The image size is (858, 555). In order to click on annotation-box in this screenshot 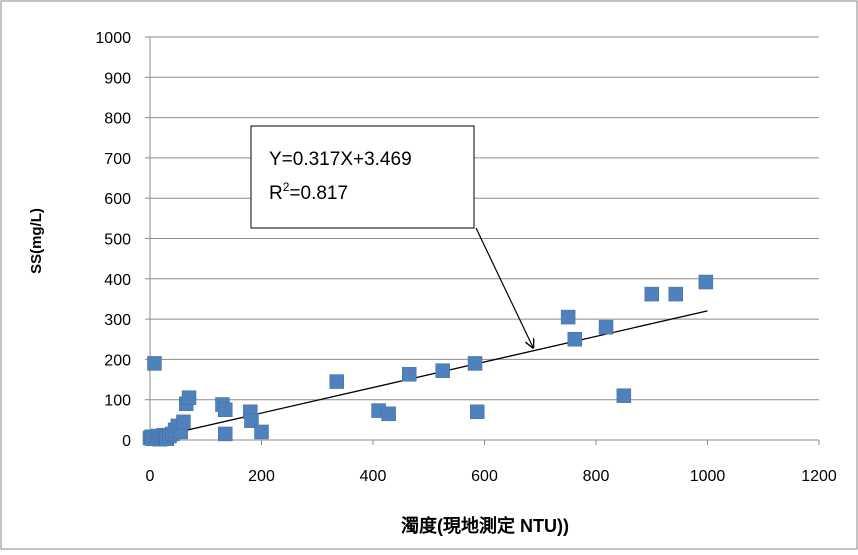, I will do `click(362, 177)`.